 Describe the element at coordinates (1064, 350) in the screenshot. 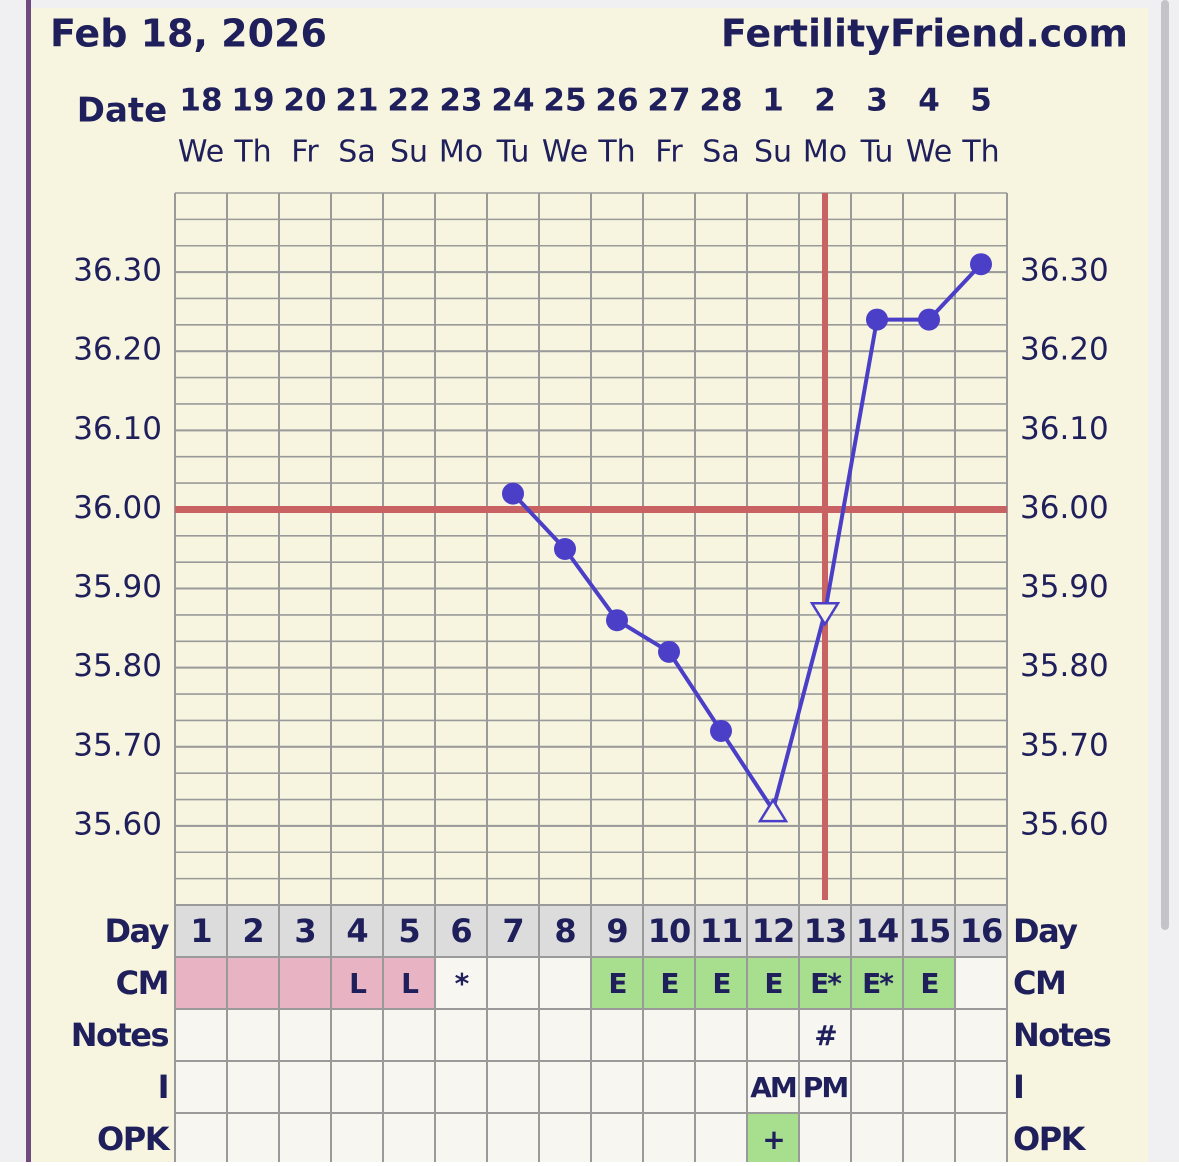

I see `y-tick-label-right: 36.20` at that location.